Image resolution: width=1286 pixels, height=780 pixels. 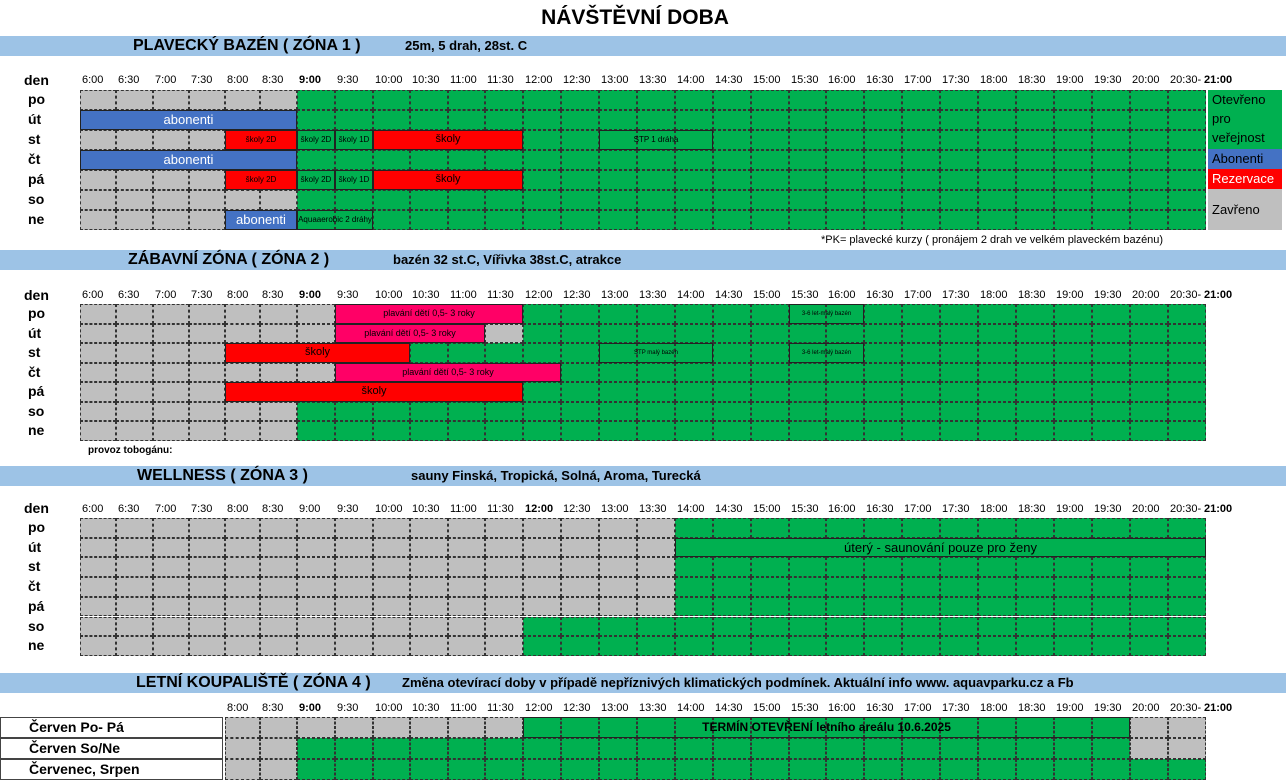 I want to click on zone3-time-label: 12:00, so click(x=539, y=509).